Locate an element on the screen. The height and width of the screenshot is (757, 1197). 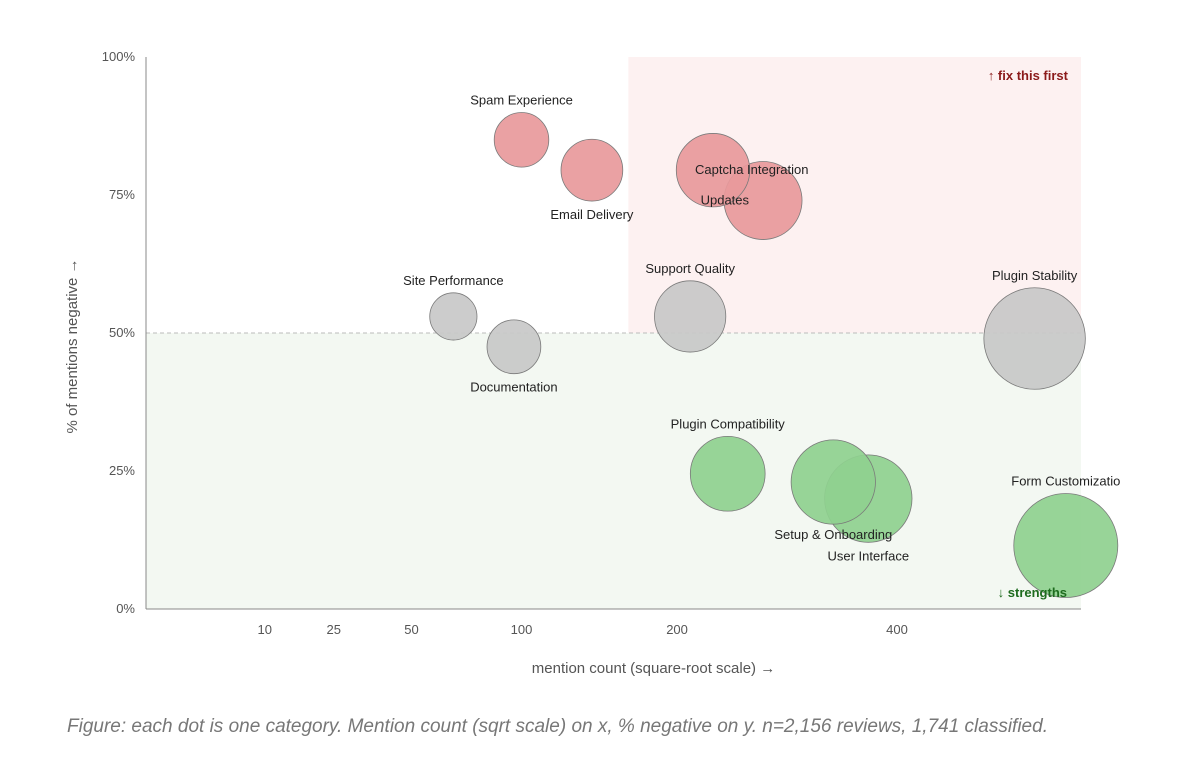
y-tick-label: 0% is located at coordinates (125, 608).